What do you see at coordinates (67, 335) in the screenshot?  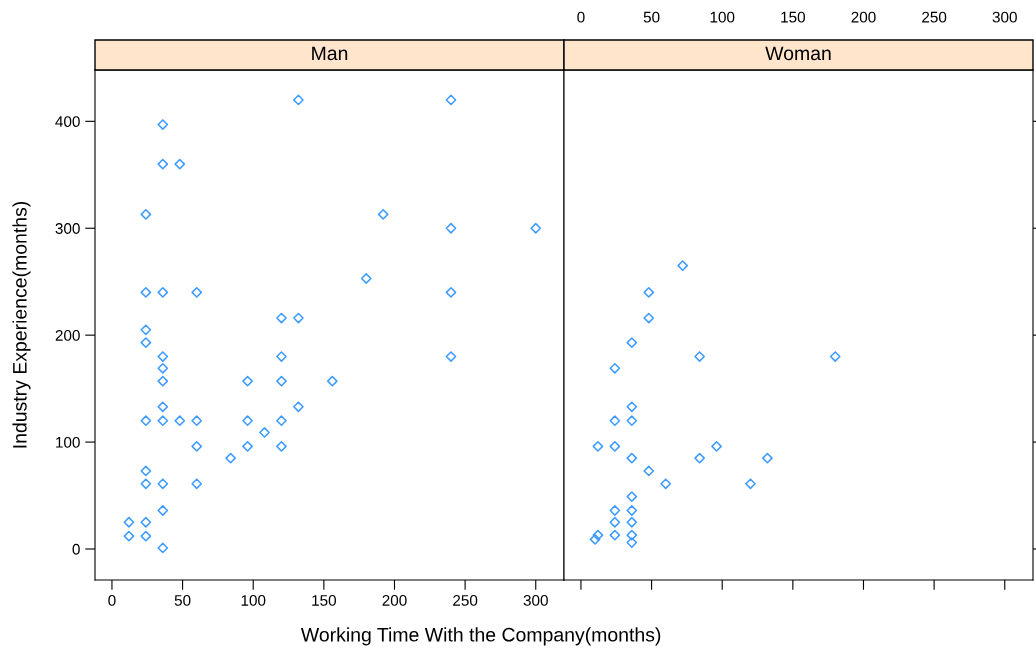 I see `y-tick-label: 200` at bounding box center [67, 335].